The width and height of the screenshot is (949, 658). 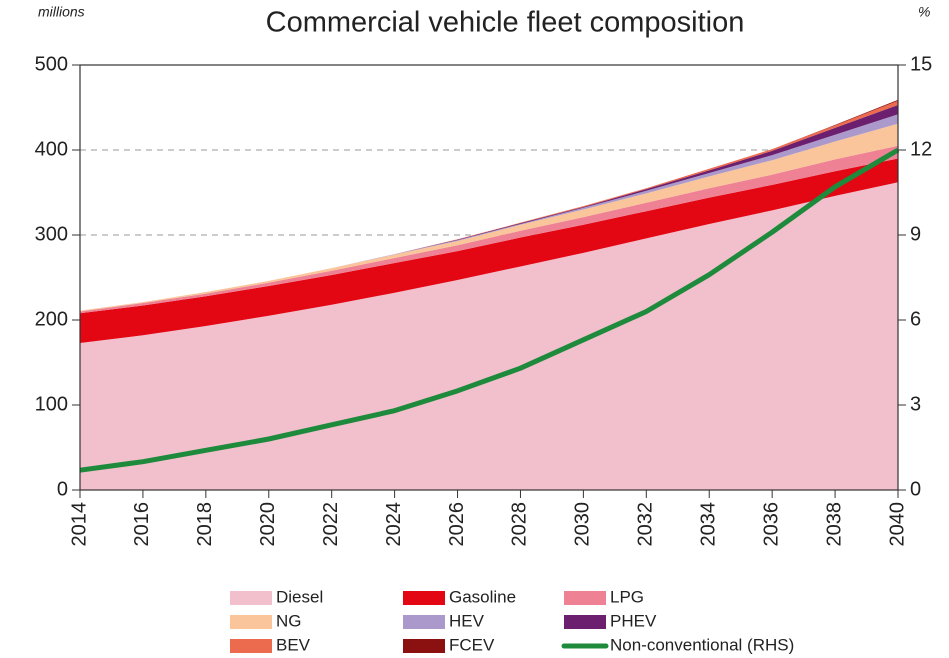 I want to click on x-tick-label: 2026, so click(x=457, y=524).